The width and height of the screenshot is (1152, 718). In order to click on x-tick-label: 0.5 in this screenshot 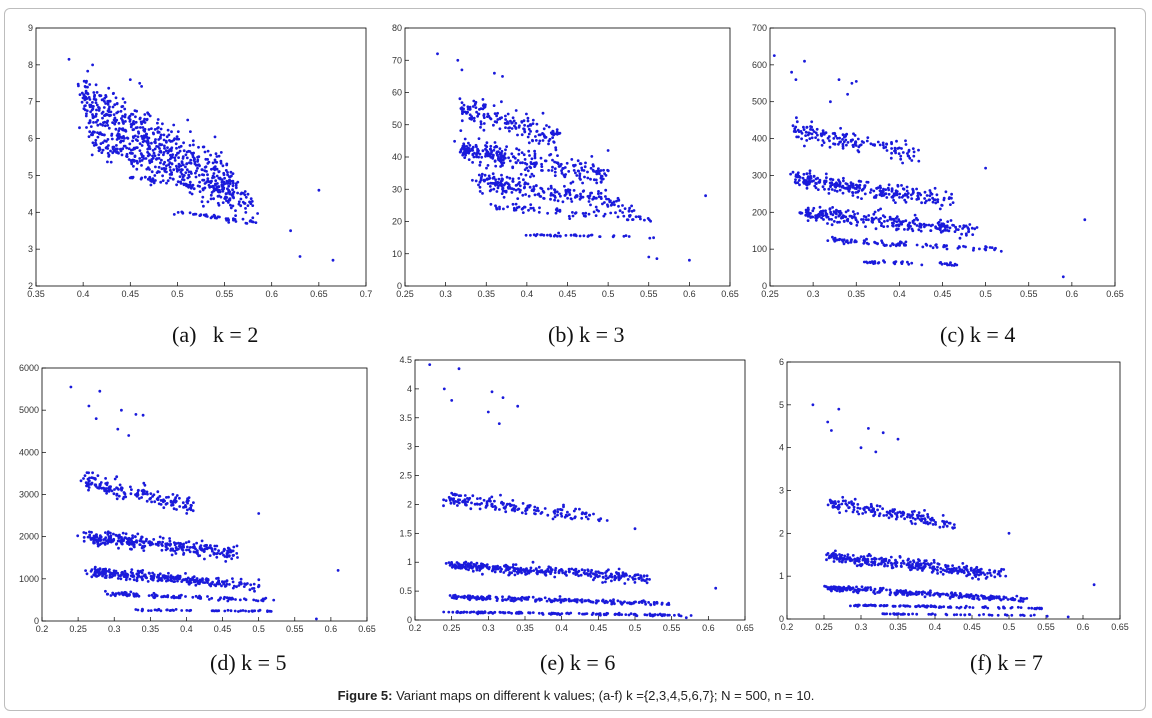, I will do `click(1009, 627)`.